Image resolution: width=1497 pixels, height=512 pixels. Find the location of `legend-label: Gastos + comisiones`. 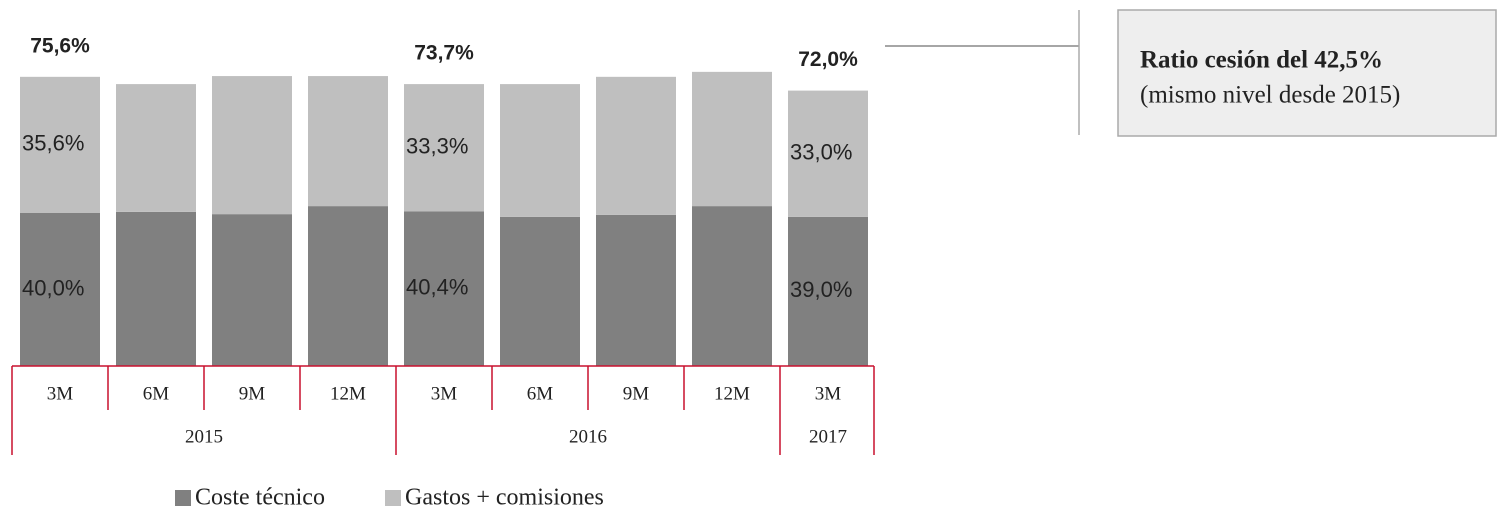

legend-label: Gastos + comisiones is located at coordinates (504, 498).